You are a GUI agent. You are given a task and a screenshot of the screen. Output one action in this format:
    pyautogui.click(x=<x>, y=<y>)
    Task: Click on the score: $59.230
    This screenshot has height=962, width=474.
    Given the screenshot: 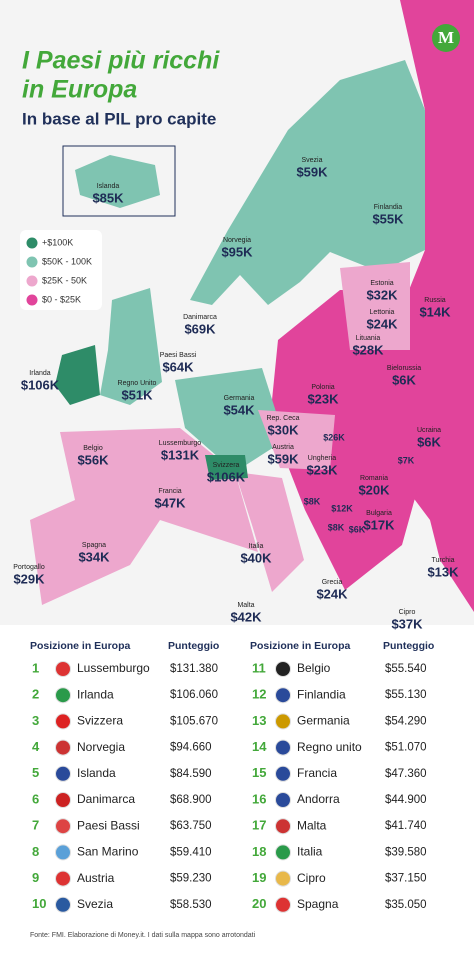 What is the action you would take?
    pyautogui.click(x=191, y=879)
    